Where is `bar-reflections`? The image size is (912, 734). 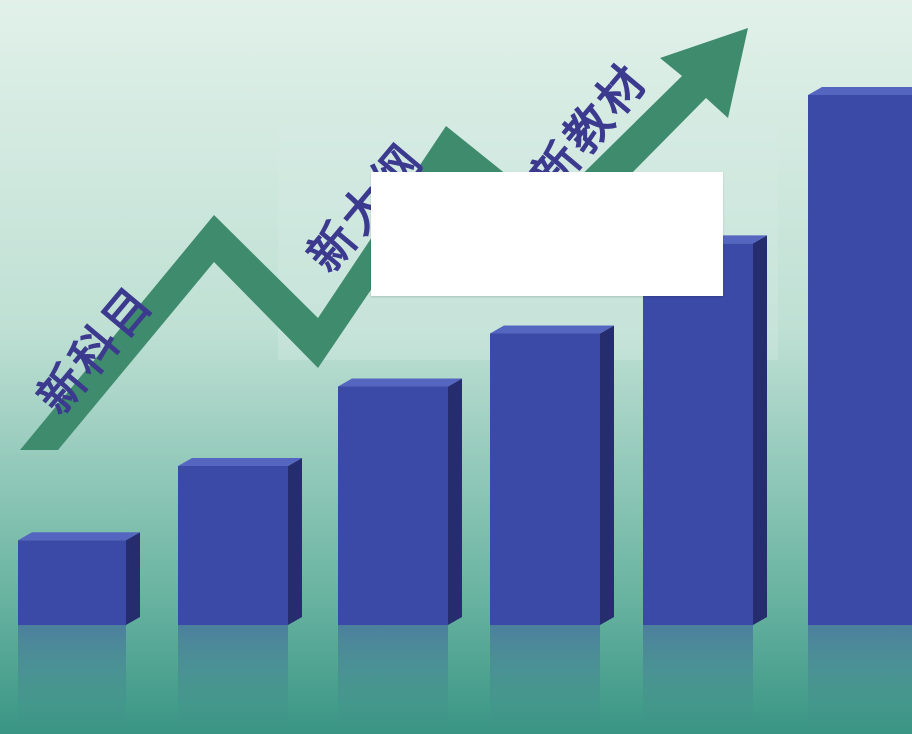 bar-reflections is located at coordinates (465, 679).